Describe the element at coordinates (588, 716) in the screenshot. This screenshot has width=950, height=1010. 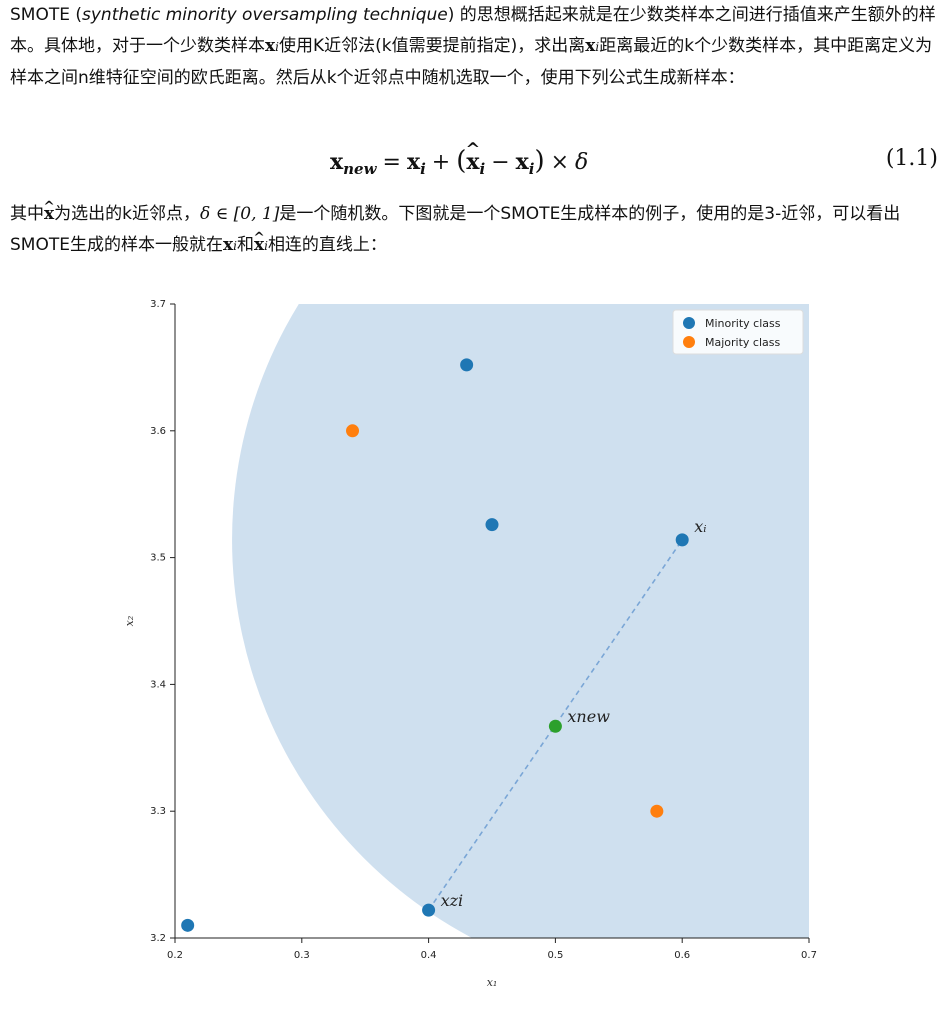
I see `point-annotation: xnew` at that location.